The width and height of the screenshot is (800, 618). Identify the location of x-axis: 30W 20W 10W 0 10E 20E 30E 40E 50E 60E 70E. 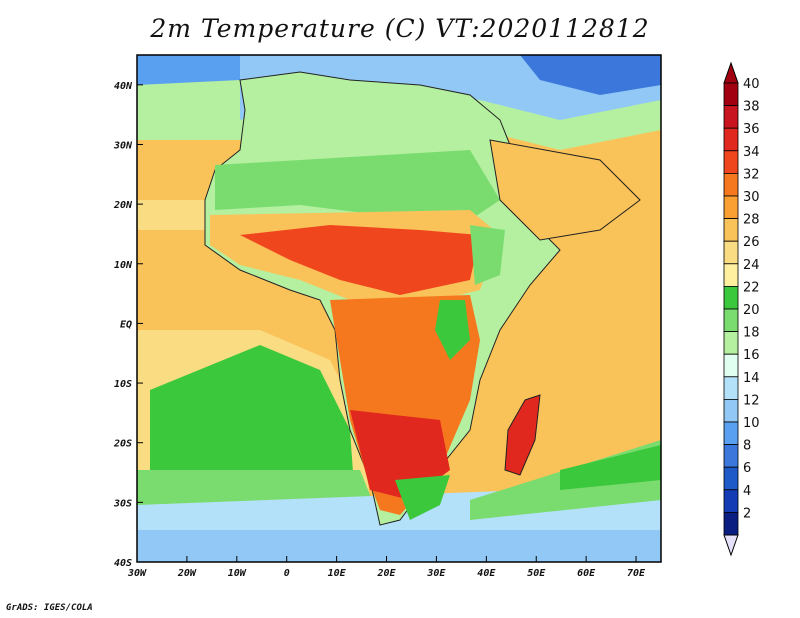
(386, 567).